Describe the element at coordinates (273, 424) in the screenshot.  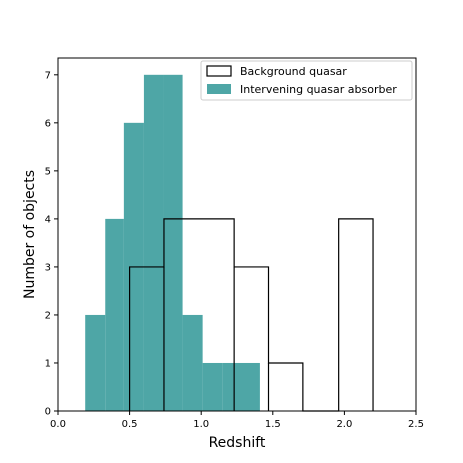
I see `x-tick-label: 1.5` at that location.